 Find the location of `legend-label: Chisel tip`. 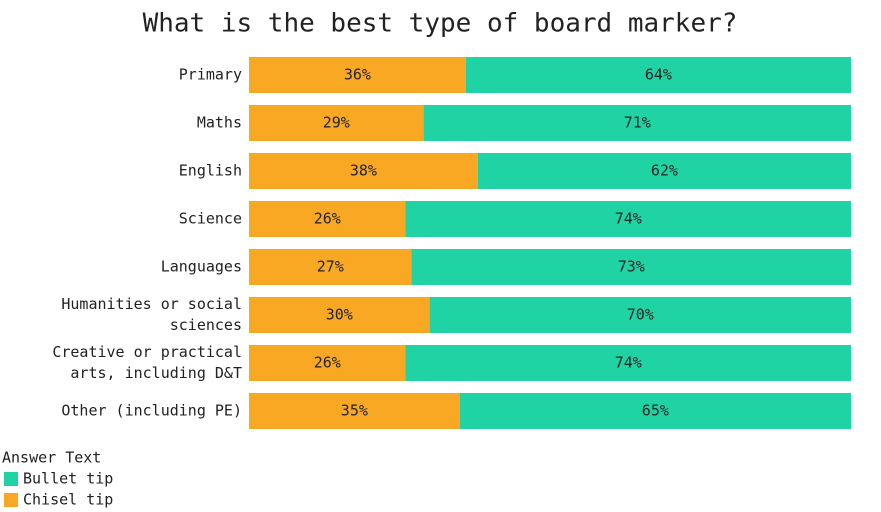

legend-label: Chisel tip is located at coordinates (68, 500).